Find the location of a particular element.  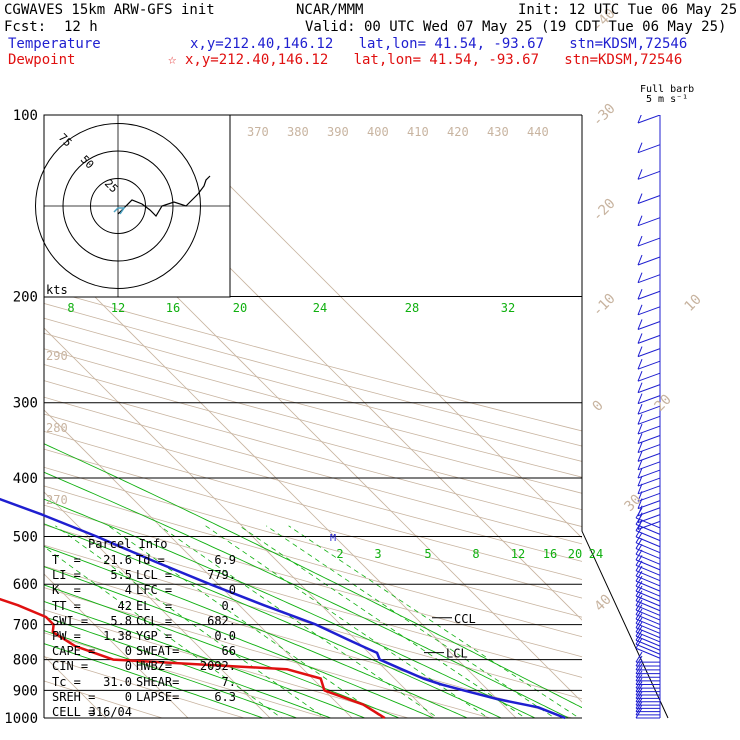

theta-label: 420 is located at coordinates (458, 132).